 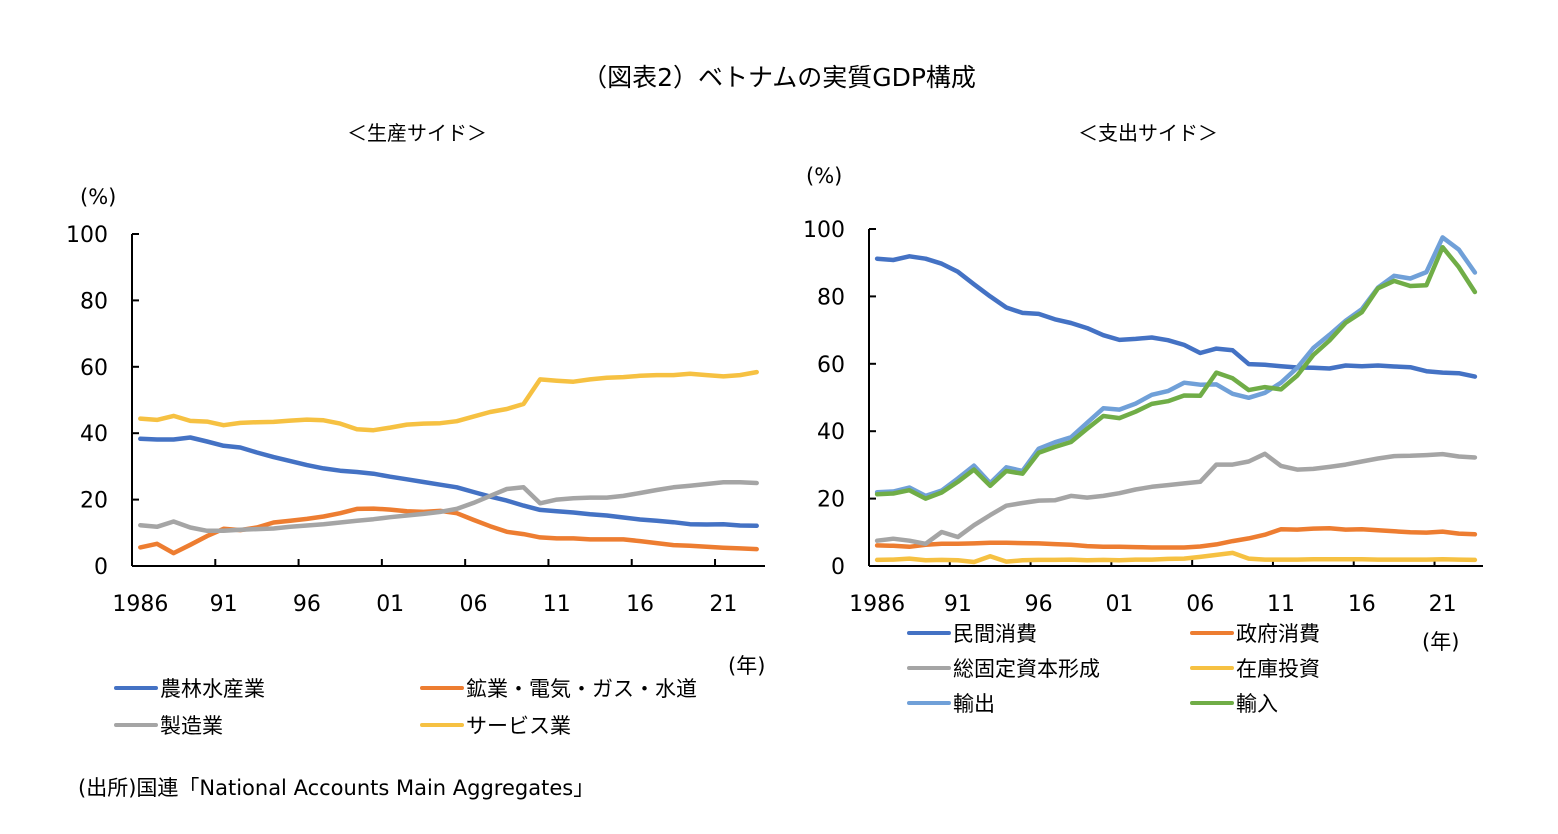 I want to click on left-x-tick-label: 16, so click(x=640, y=604).